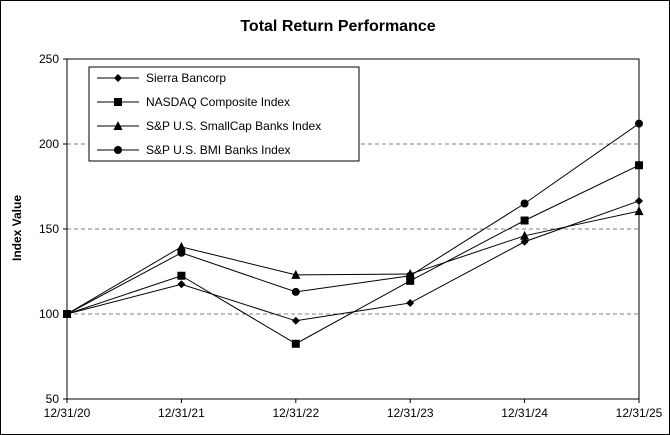 Image resolution: width=670 pixels, height=435 pixels. What do you see at coordinates (410, 413) in the screenshot?
I see `x-tick-label: 12/31/23` at bounding box center [410, 413].